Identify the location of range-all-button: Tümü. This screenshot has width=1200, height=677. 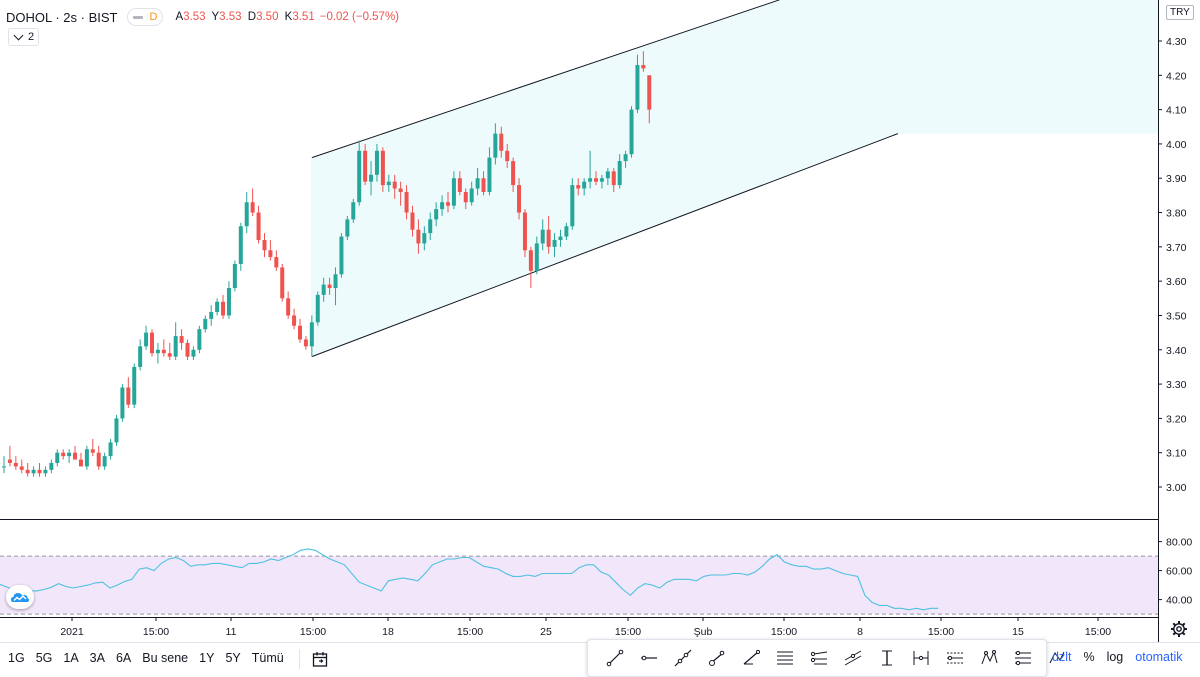
(267, 658).